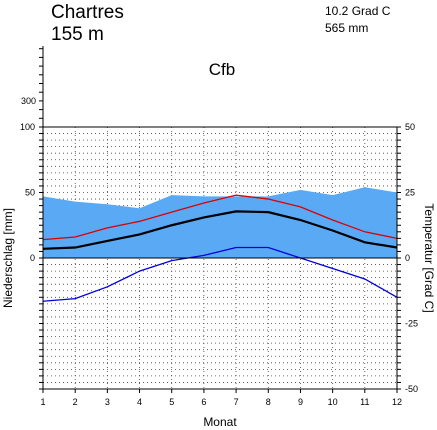  Describe the element at coordinates (139, 402) in the screenshot. I see `x-axis-tick-label: 4` at that location.